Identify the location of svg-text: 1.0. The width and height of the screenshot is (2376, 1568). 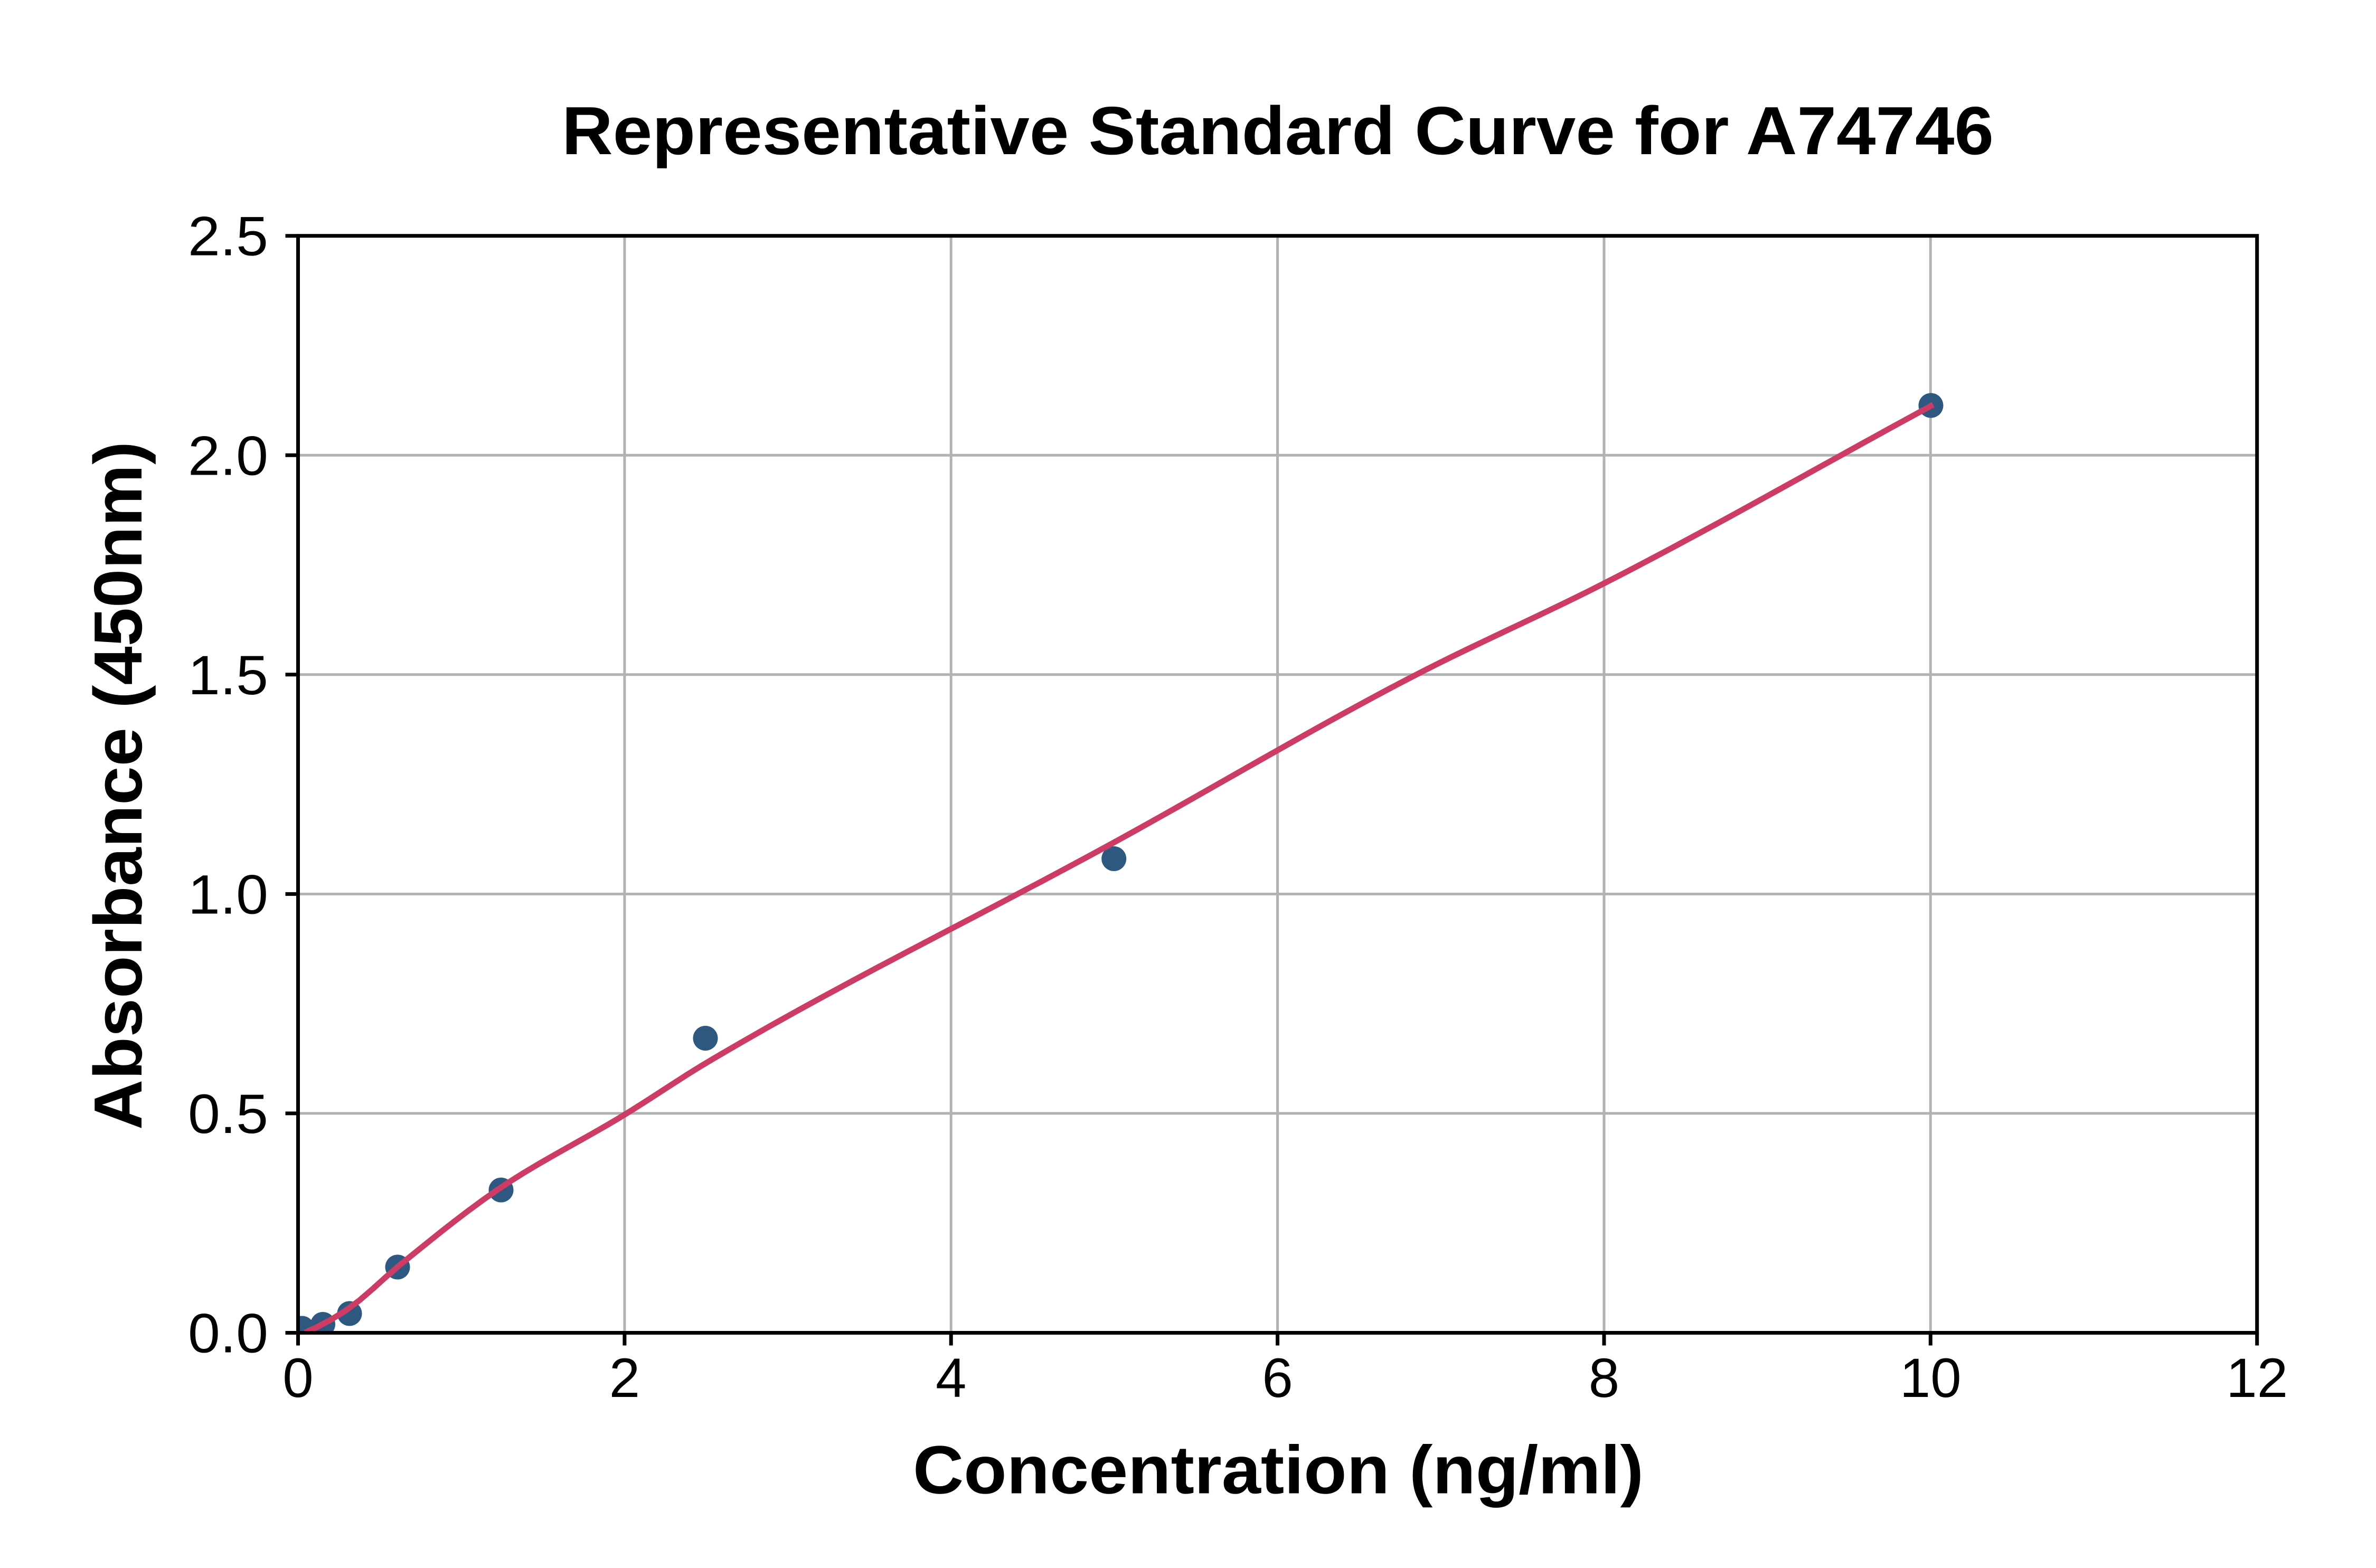
(228, 894).